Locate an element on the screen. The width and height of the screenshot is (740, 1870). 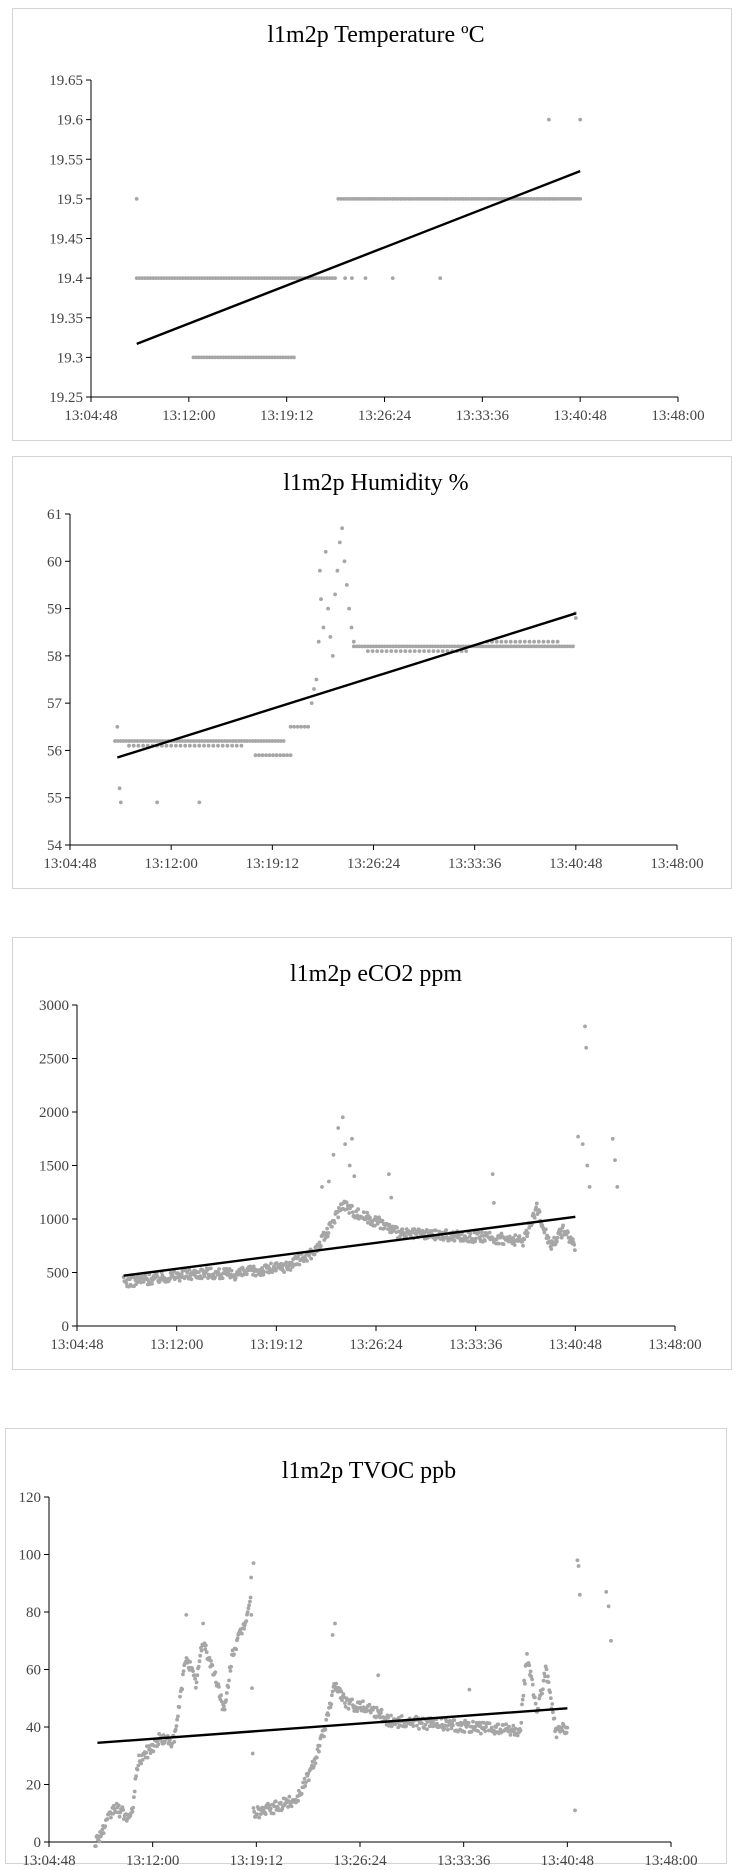
y-tick-label: 19.5 is located at coordinates (70, 200).